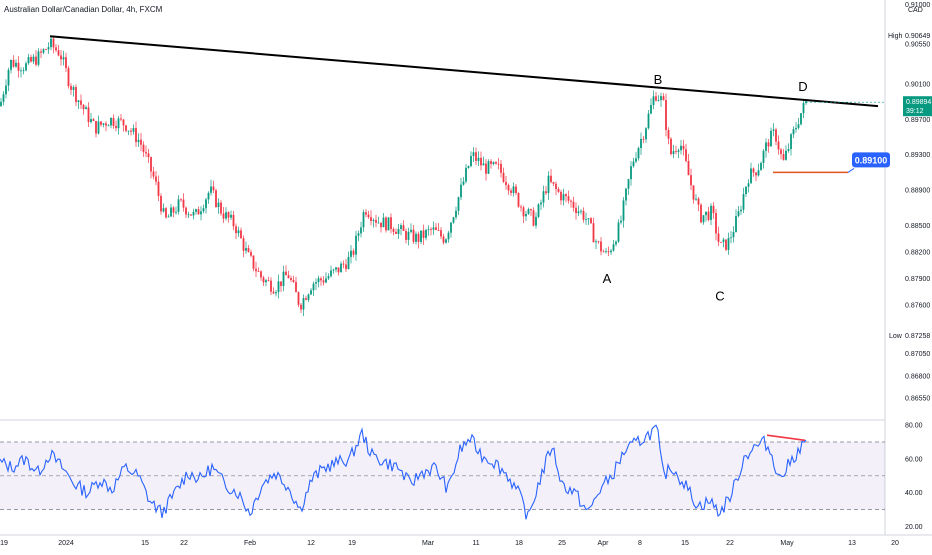 The width and height of the screenshot is (932, 555). Describe the element at coordinates (896, 336) in the screenshot. I see `low-tag-label: Low` at that location.